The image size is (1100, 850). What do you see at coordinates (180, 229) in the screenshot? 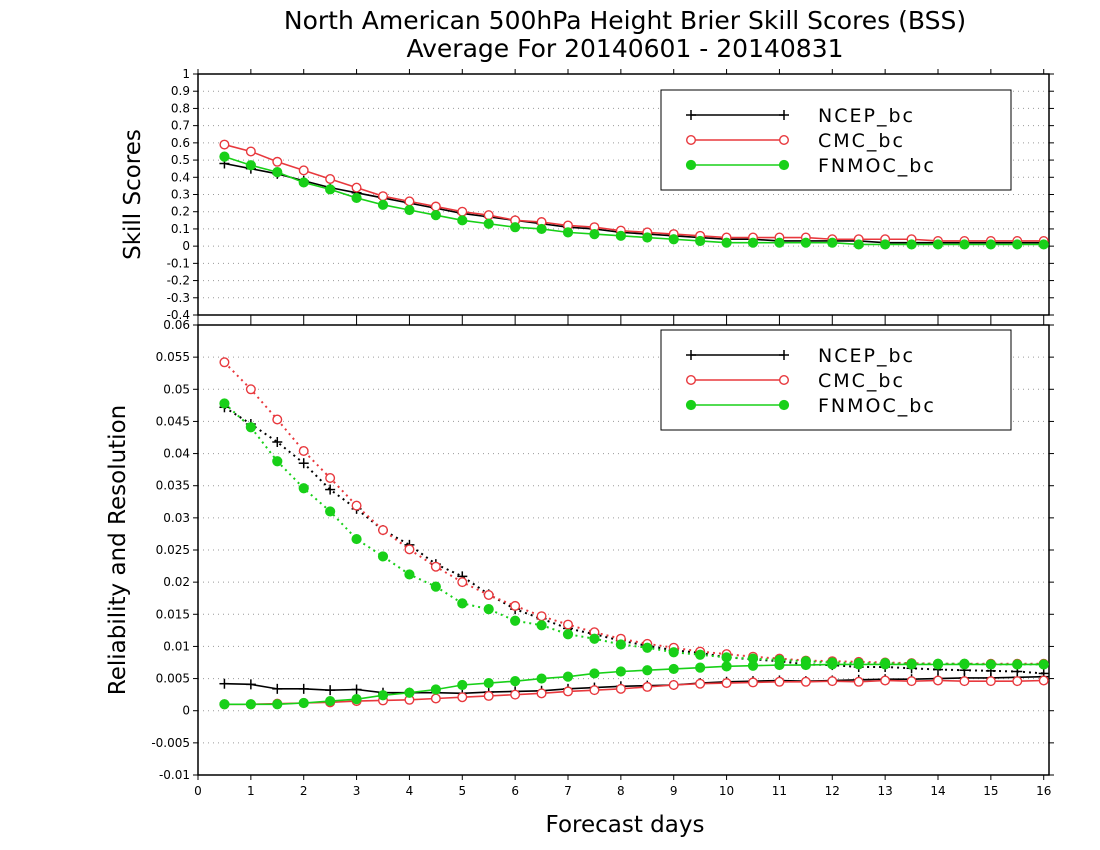
I see `y-tick-label: 0.1` at bounding box center [180, 229].